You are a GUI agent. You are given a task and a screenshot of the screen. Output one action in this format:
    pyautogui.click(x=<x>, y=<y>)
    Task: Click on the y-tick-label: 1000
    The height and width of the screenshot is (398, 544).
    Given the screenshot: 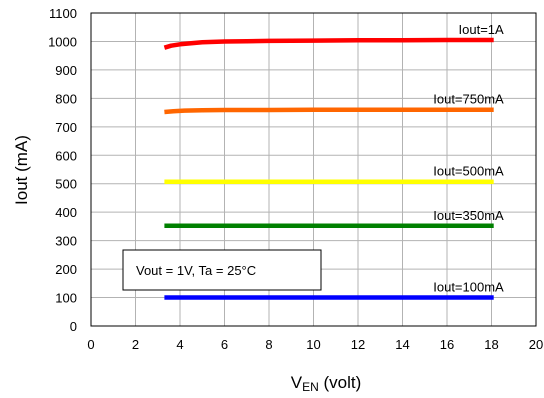 What is the action you would take?
    pyautogui.click(x=62, y=41)
    